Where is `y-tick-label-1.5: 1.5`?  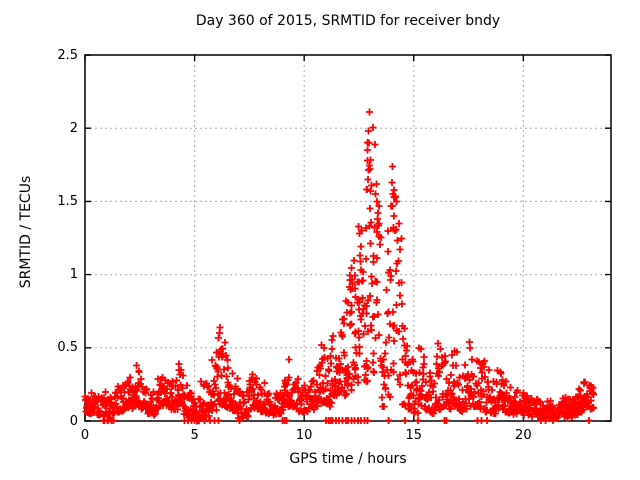 y-tick-label-1.5: 1.5 is located at coordinates (67, 201).